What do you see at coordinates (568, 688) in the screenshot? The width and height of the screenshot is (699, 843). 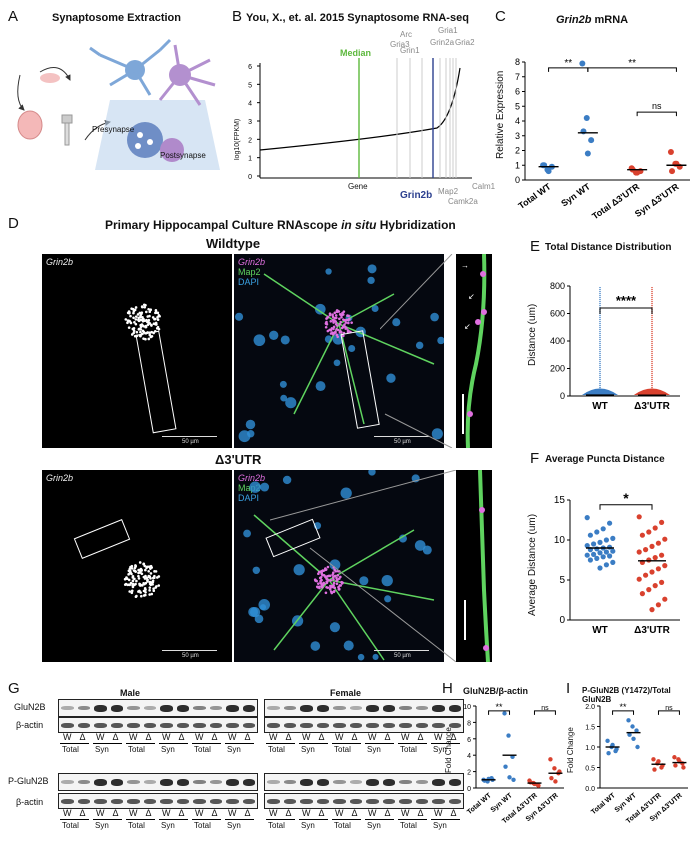 I see `panel-label-i: I` at bounding box center [568, 688].